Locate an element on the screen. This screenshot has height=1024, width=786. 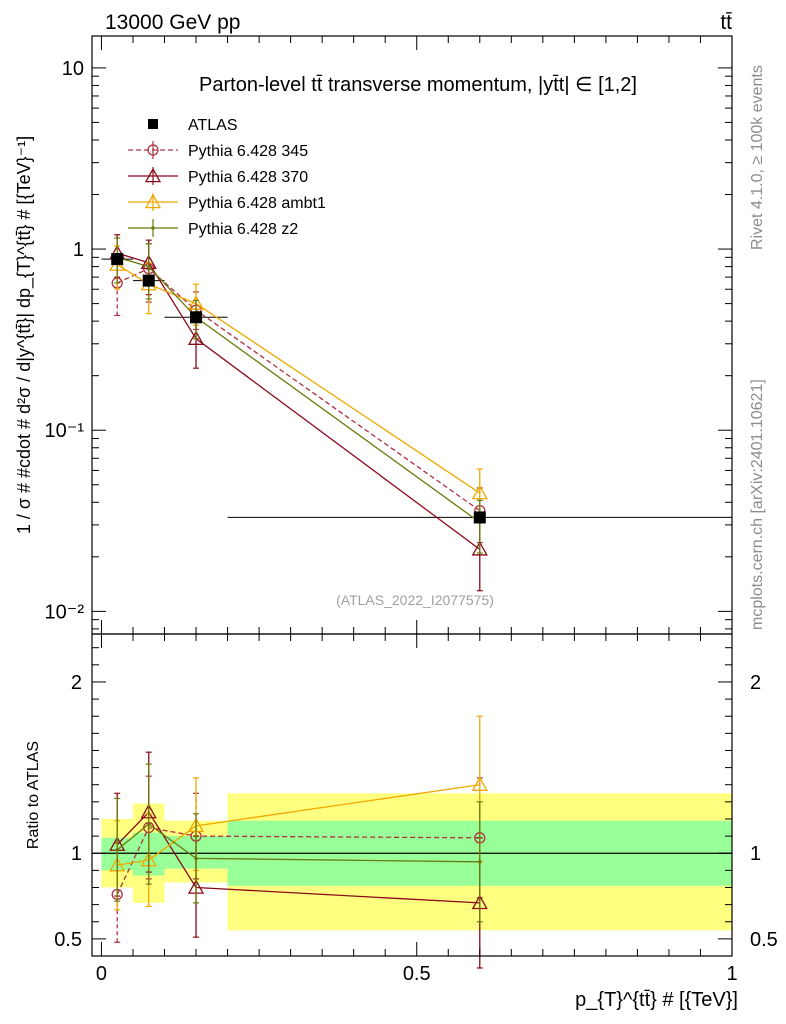
legend-label-1: Pythia 6.428 345 is located at coordinates (248, 151).